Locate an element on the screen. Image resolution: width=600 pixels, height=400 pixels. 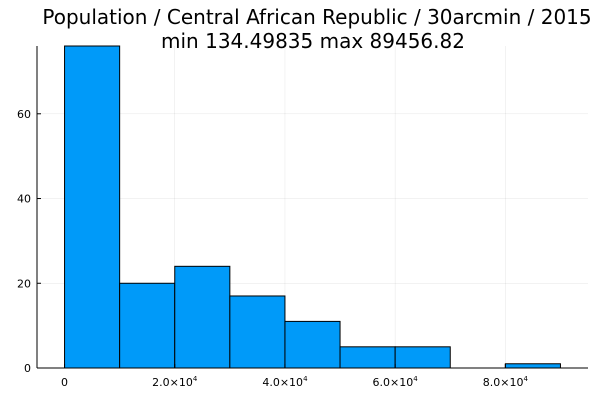
y-tick-label: 20 is located at coordinates (24, 283).